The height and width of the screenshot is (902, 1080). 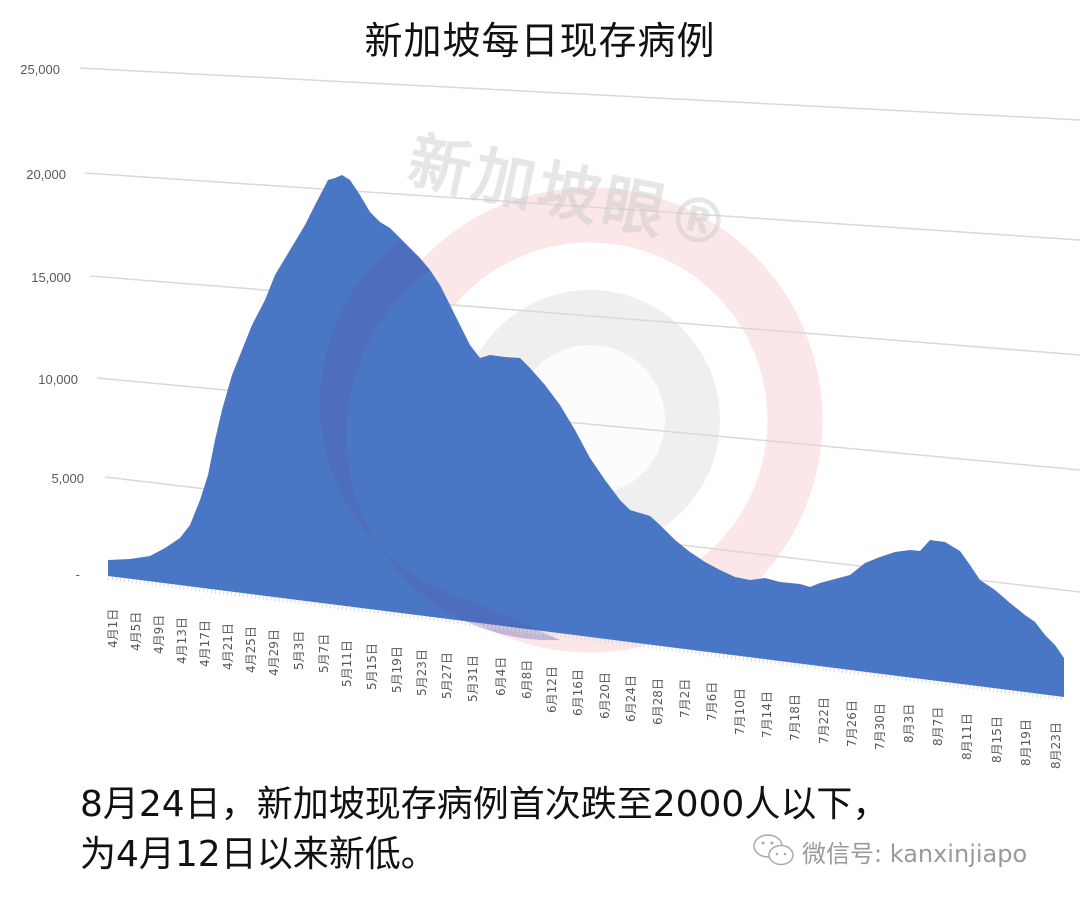 I want to click on y-tick-10000: 10,000, so click(x=58, y=379).